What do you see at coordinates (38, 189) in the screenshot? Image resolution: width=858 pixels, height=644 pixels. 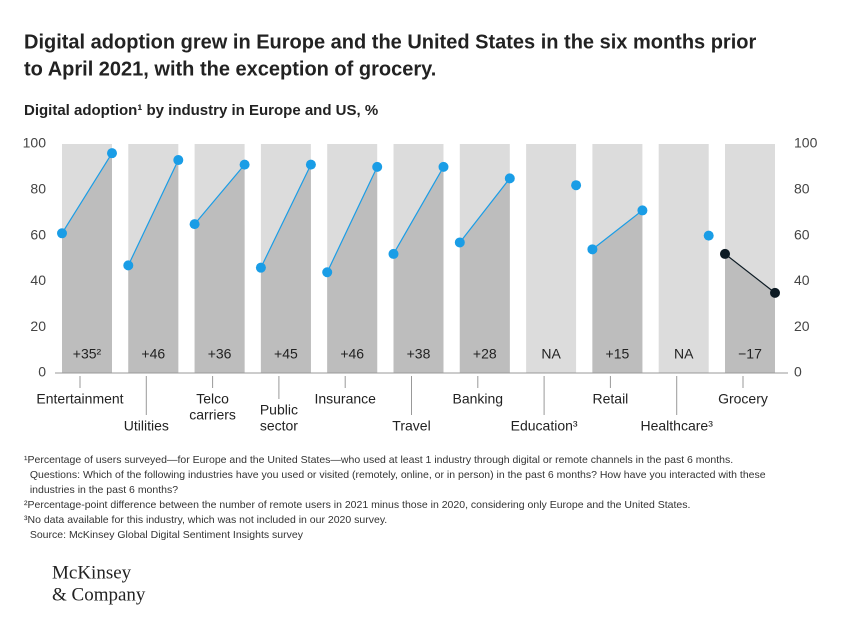 I see `y-tick-label: 80` at bounding box center [38, 189].